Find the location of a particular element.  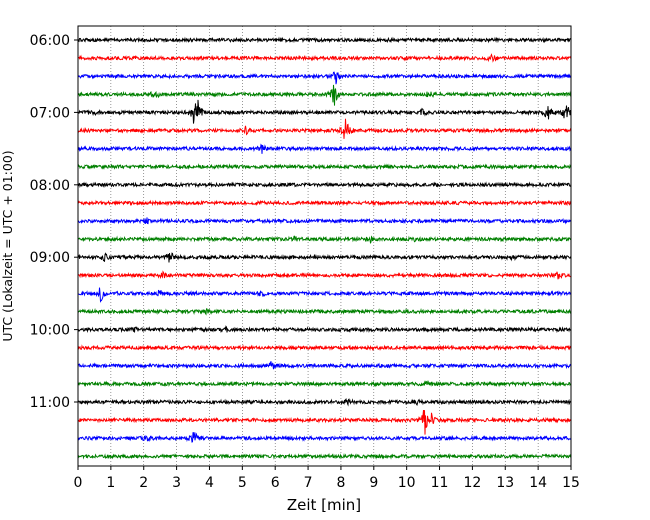

x-tick-label: 6 is located at coordinates (275, 483).